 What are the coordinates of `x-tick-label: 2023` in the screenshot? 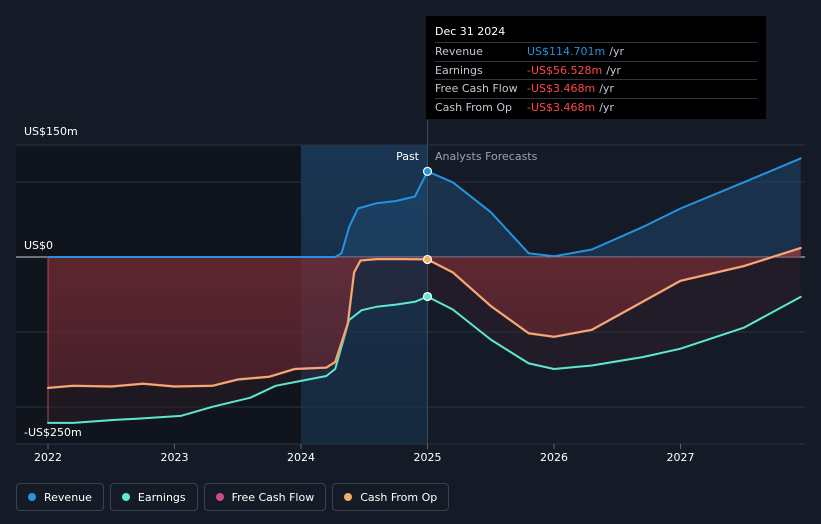 It's located at (175, 457).